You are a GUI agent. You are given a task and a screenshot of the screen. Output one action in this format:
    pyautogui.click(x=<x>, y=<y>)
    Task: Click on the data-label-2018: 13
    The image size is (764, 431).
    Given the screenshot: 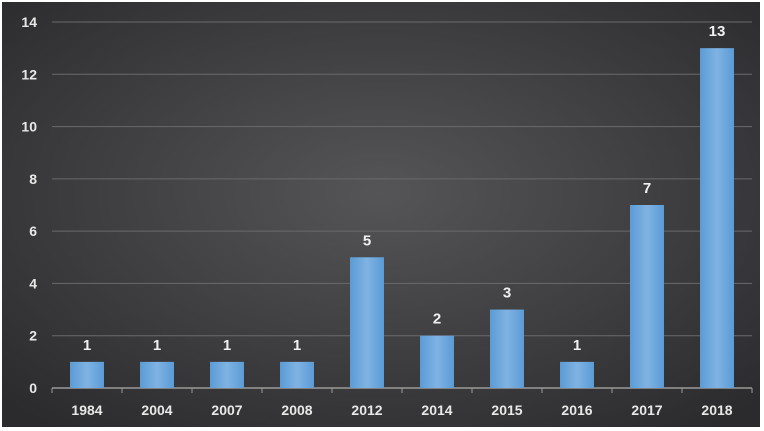 What is the action you would take?
    pyautogui.click(x=717, y=31)
    